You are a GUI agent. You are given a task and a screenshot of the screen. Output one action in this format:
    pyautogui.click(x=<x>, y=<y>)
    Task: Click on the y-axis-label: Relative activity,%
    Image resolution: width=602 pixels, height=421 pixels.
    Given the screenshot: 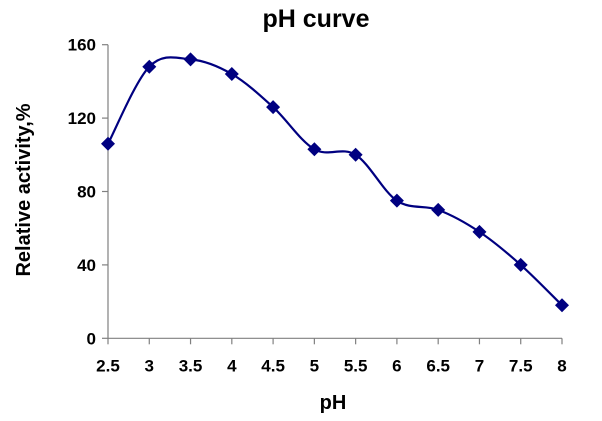 What is the action you would take?
    pyautogui.click(x=24, y=189)
    